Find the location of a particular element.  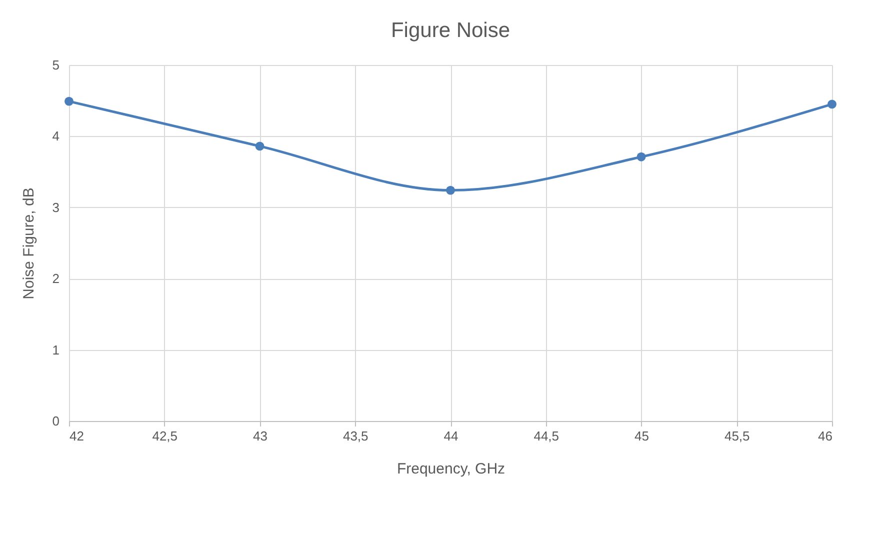

y-tick-label: 3 is located at coordinates (56, 207).